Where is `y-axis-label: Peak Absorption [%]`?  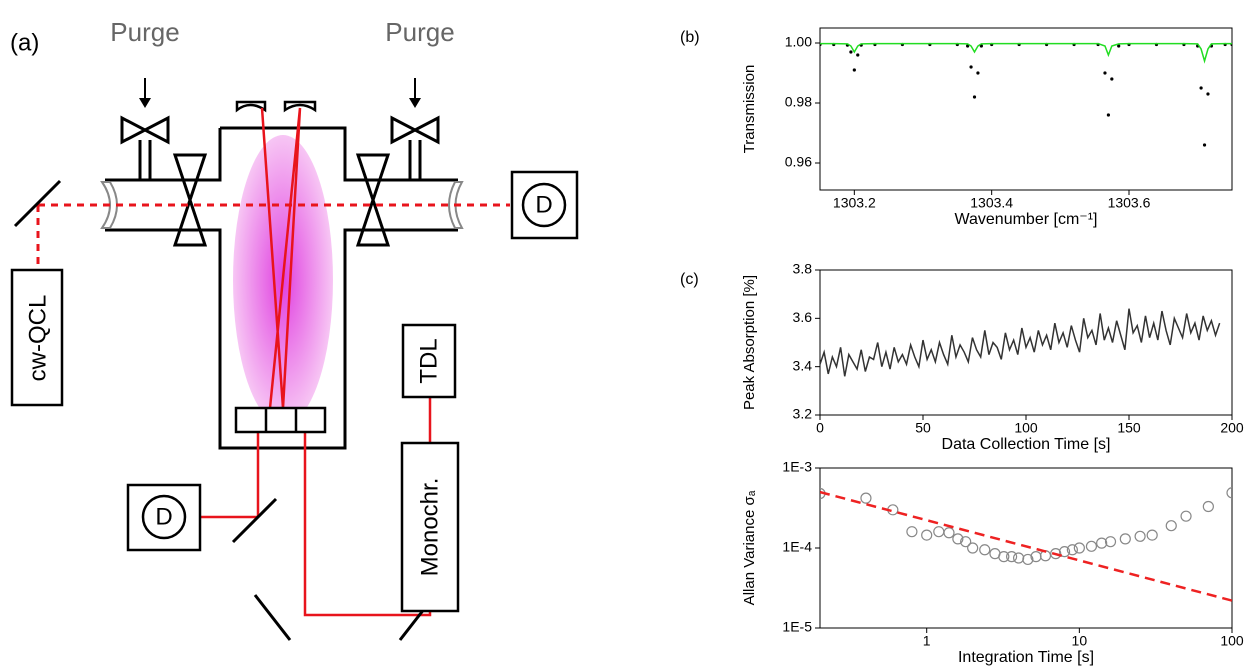 y-axis-label: Peak Absorption [%] is located at coordinates (749, 342).